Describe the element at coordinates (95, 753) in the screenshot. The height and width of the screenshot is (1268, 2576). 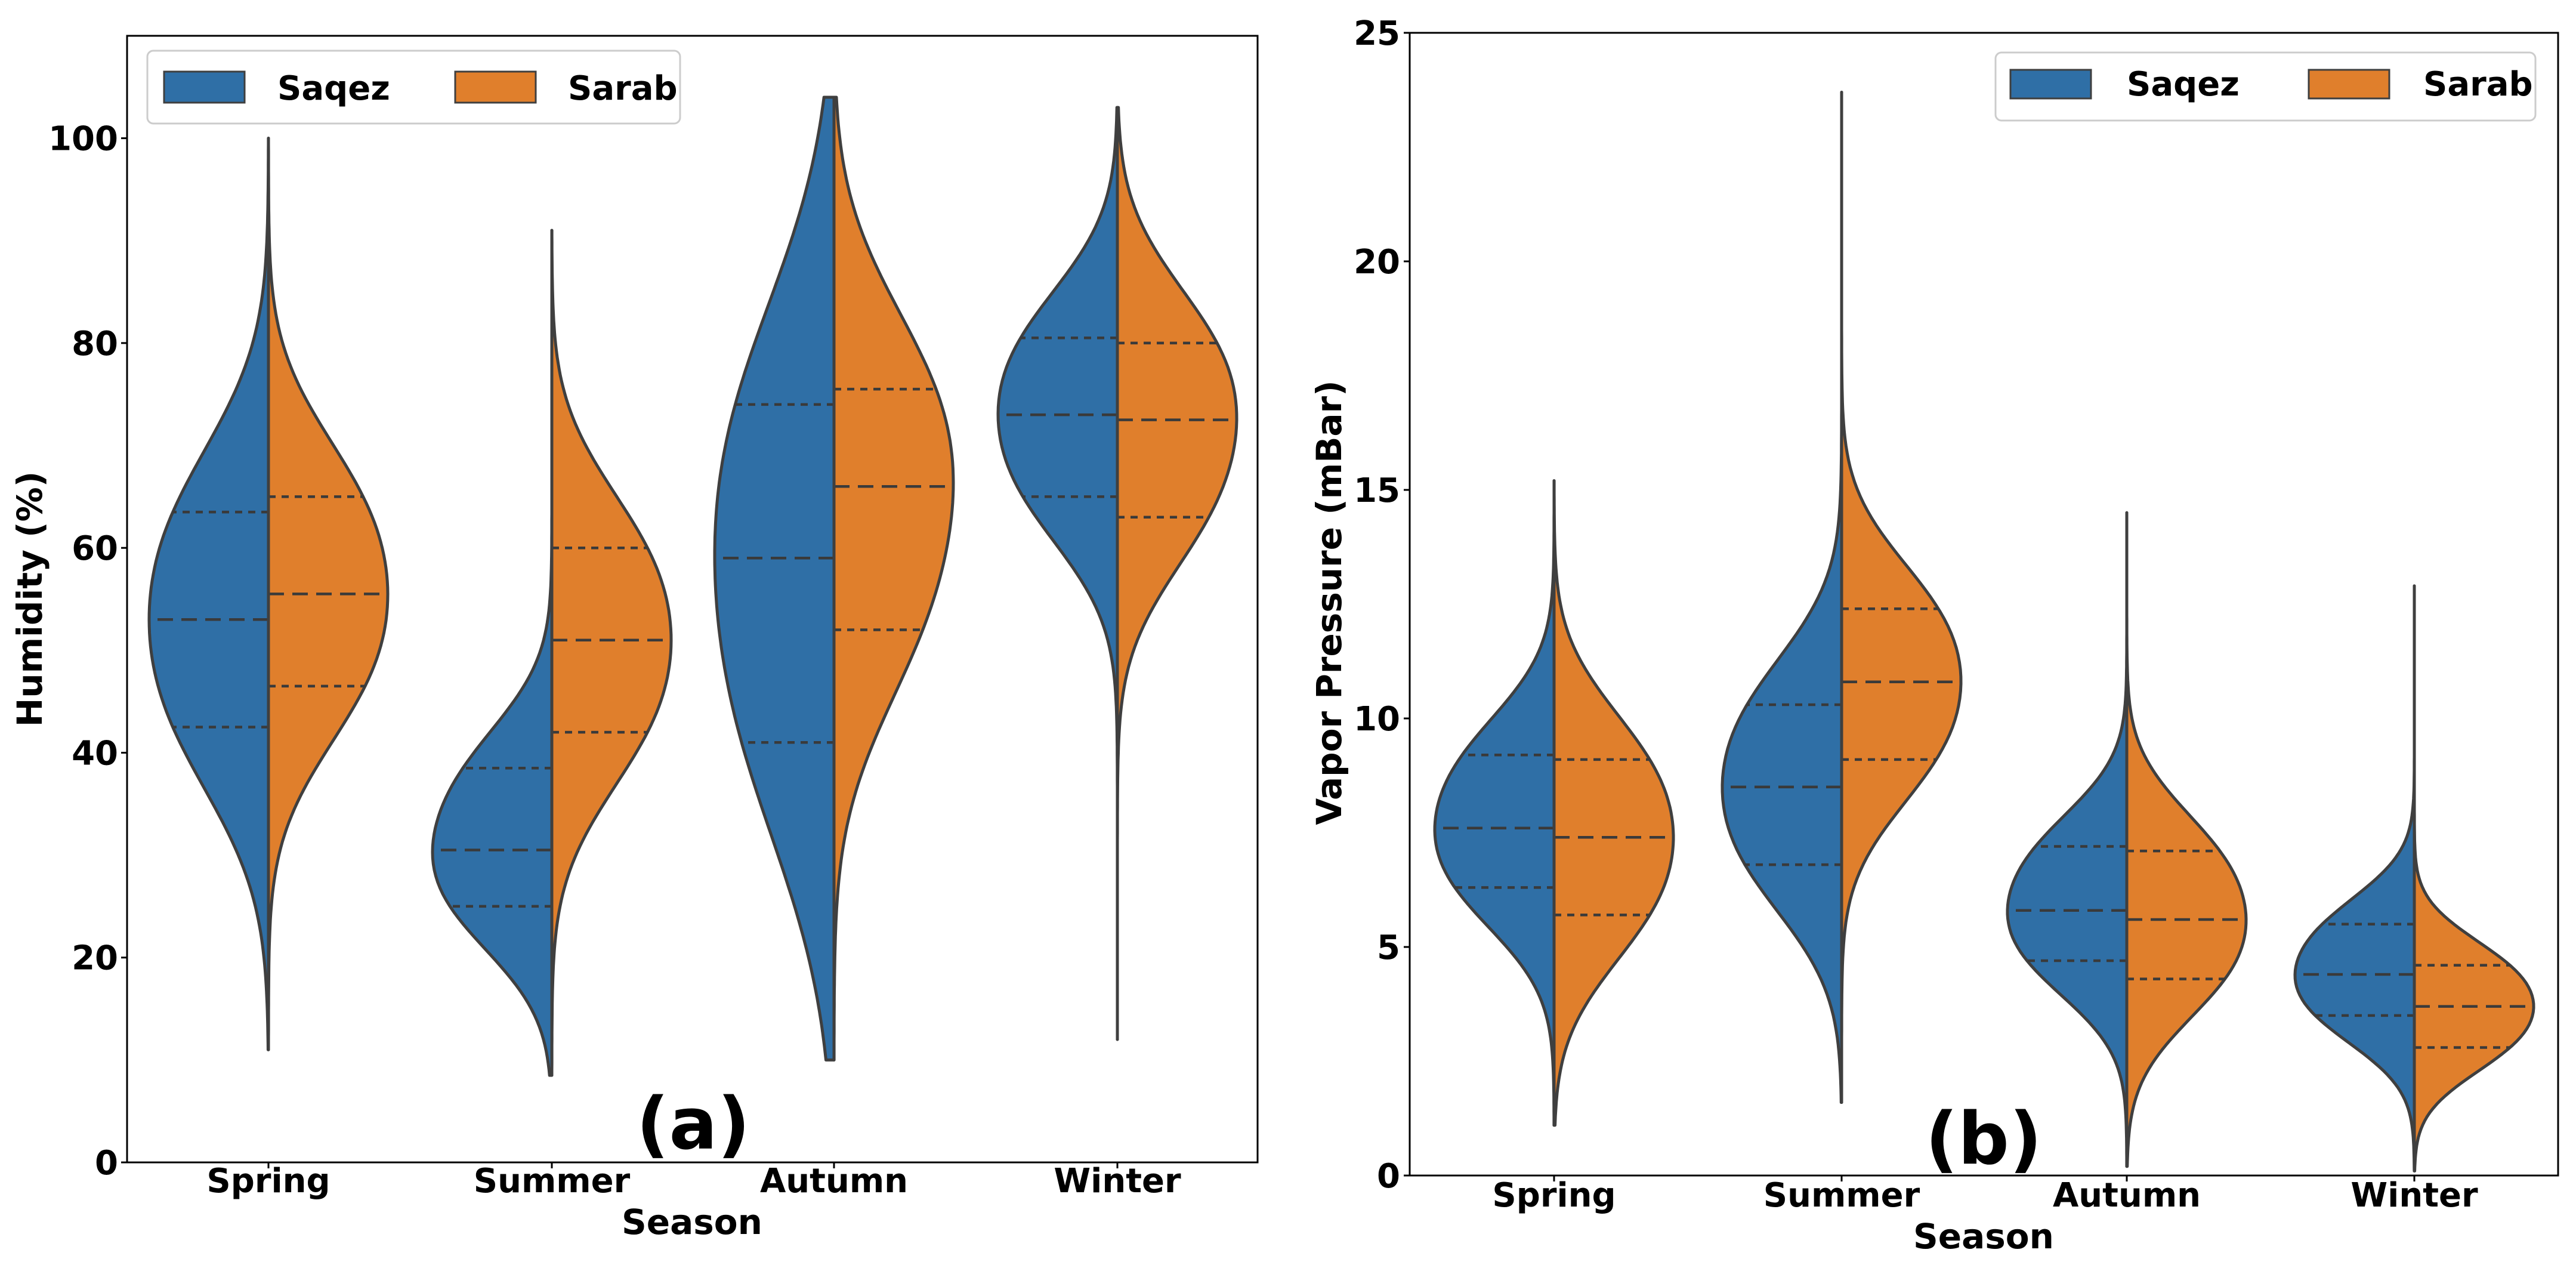
I see `y-tick-label: 40` at that location.